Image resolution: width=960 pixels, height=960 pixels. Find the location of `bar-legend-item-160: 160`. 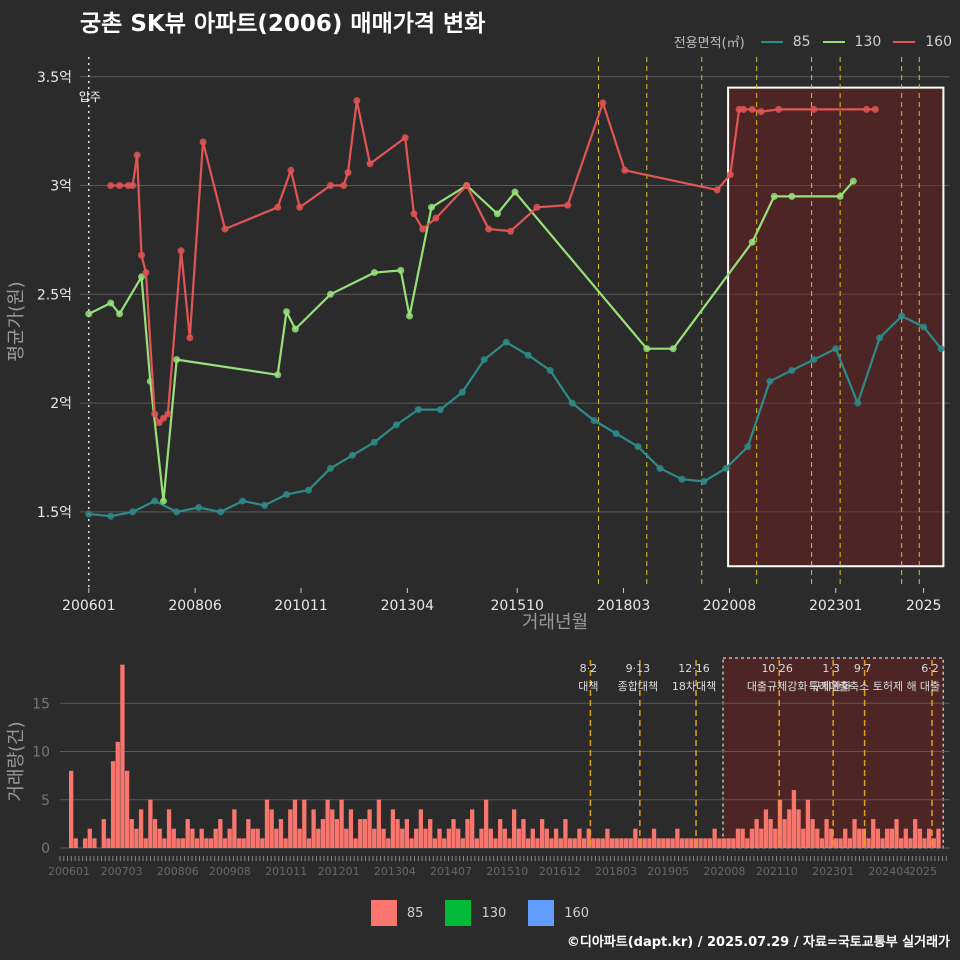

bar-legend-item-160: 160 is located at coordinates (558, 913).